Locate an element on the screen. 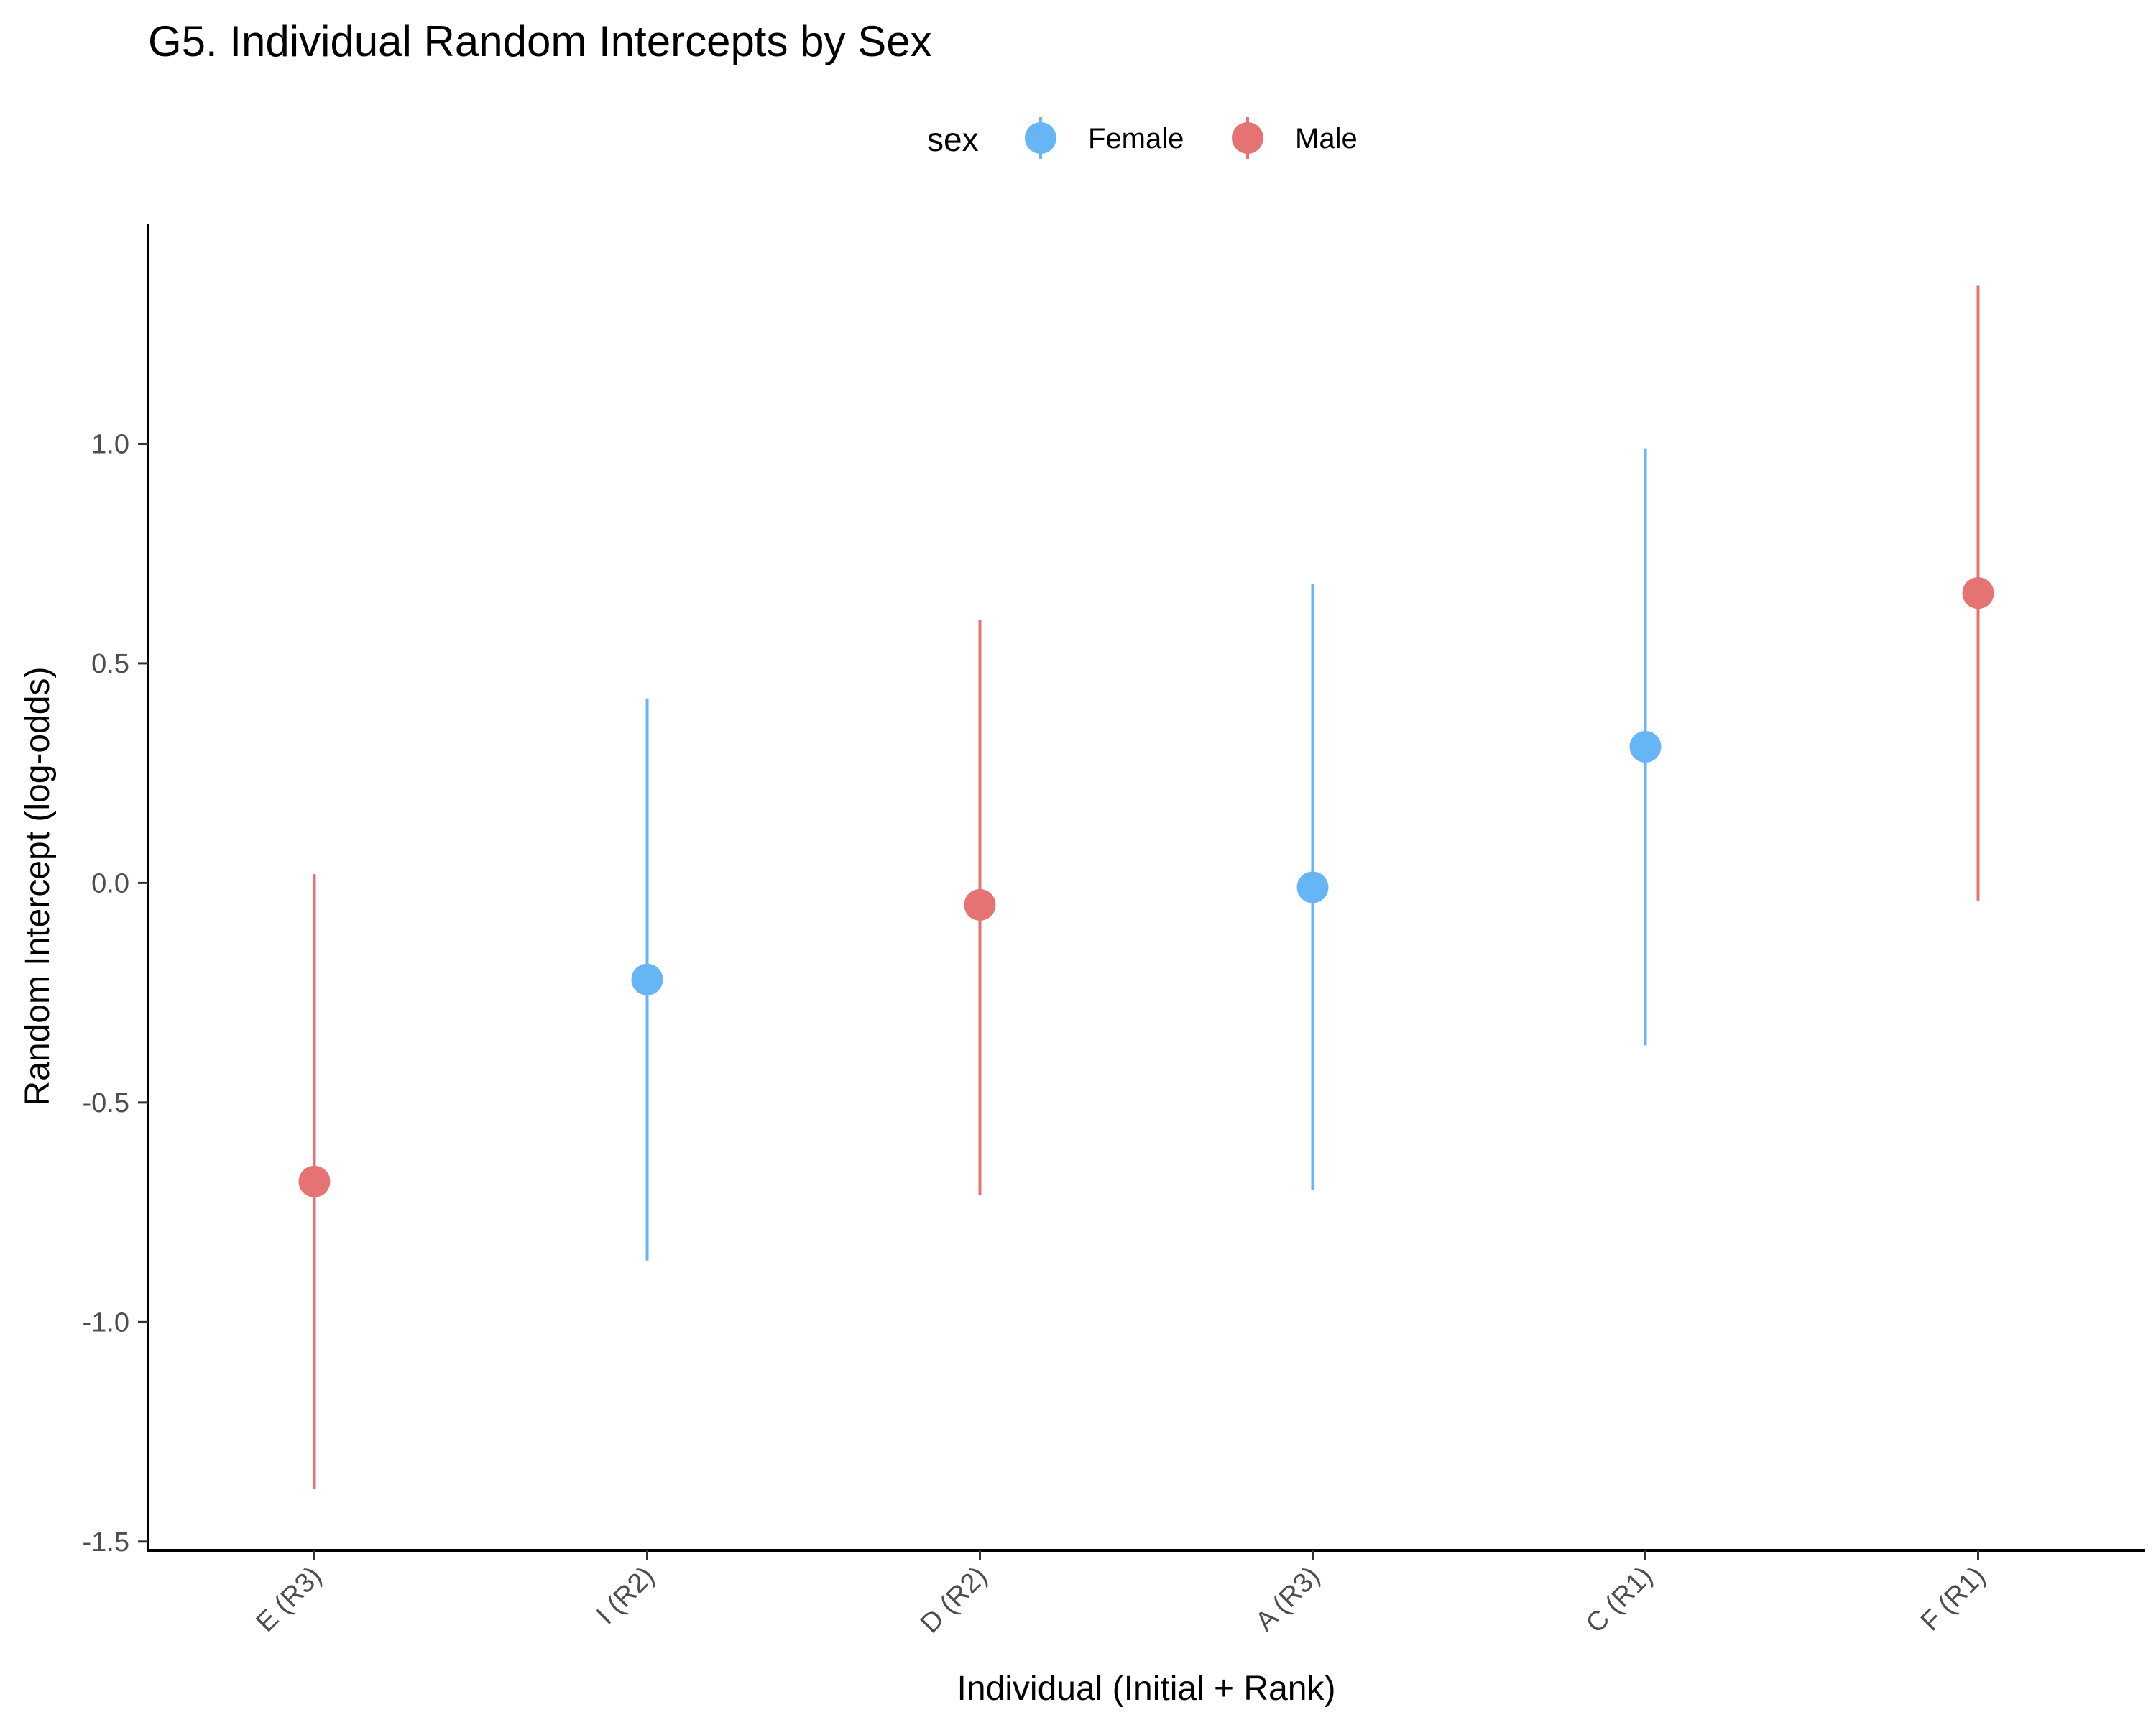 This screenshot has height=1725, width=2156. x-tick-label: E (R3) is located at coordinates (289, 1599).